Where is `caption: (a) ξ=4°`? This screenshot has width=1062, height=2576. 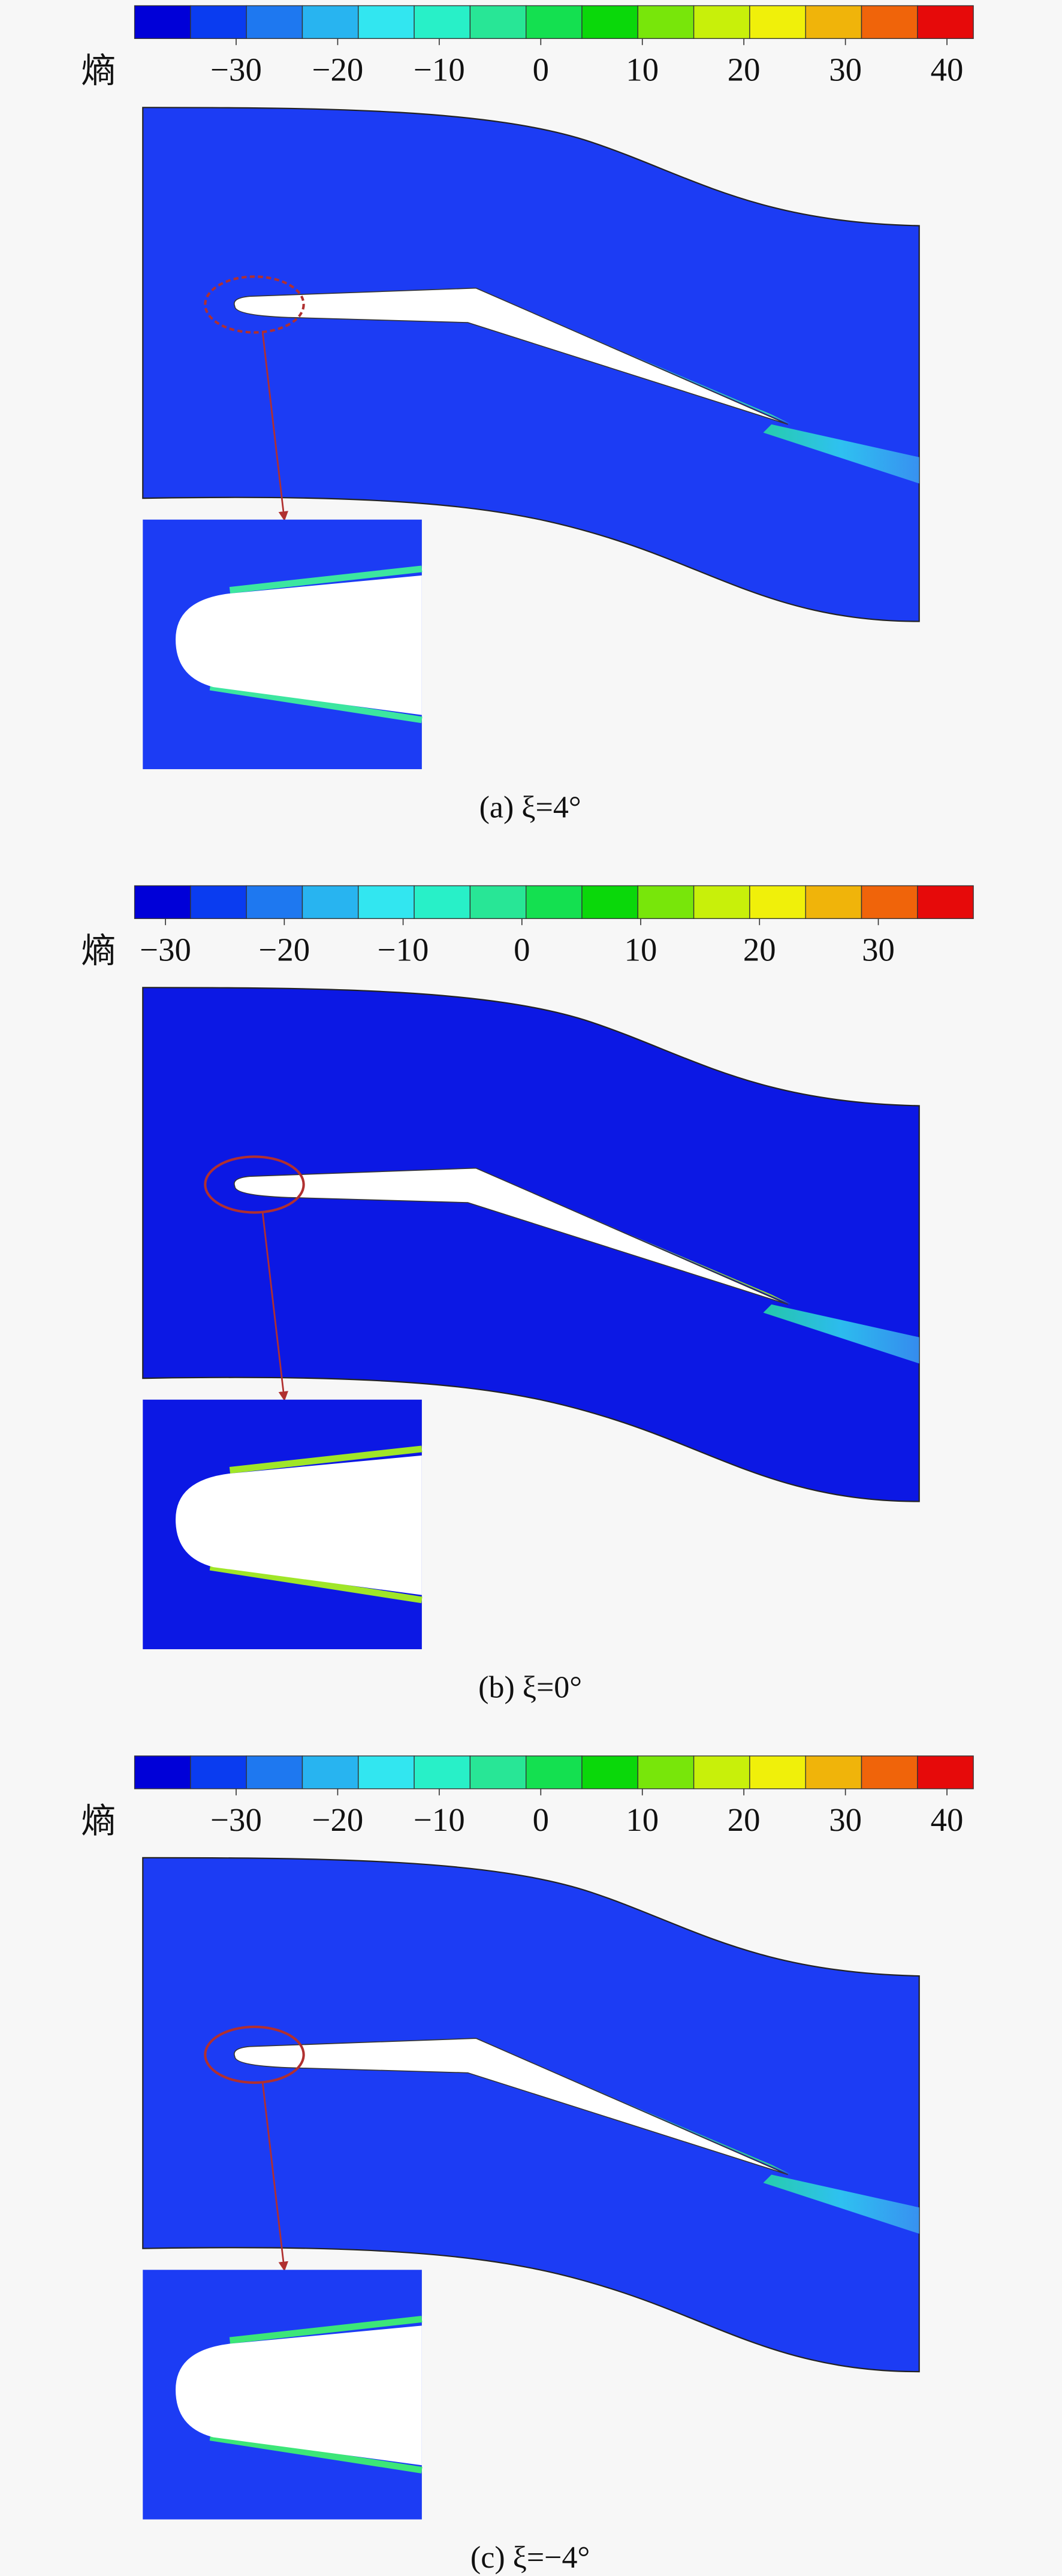
caption: (a) ξ=4° is located at coordinates (530, 807).